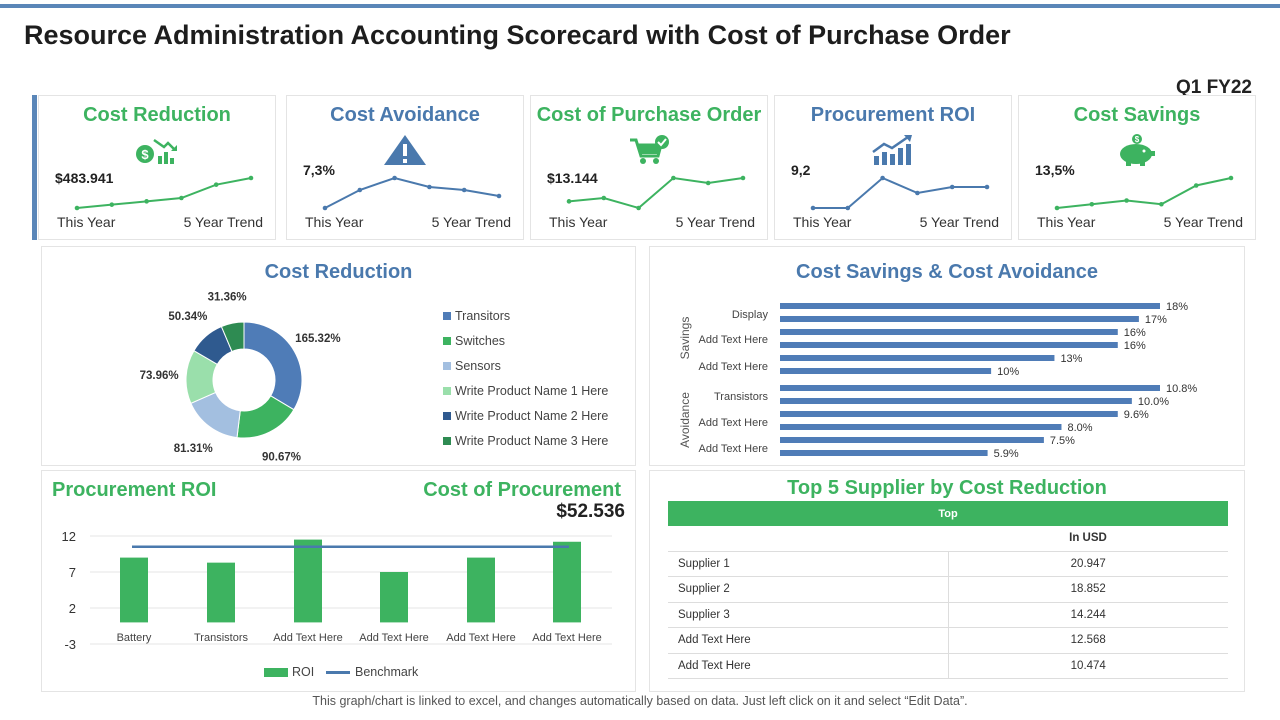 Image resolution: width=1280 pixels, height=720 pixels. Describe the element at coordinates (1088, 589) in the screenshot. I see `supplier-value: 18.852` at that location.